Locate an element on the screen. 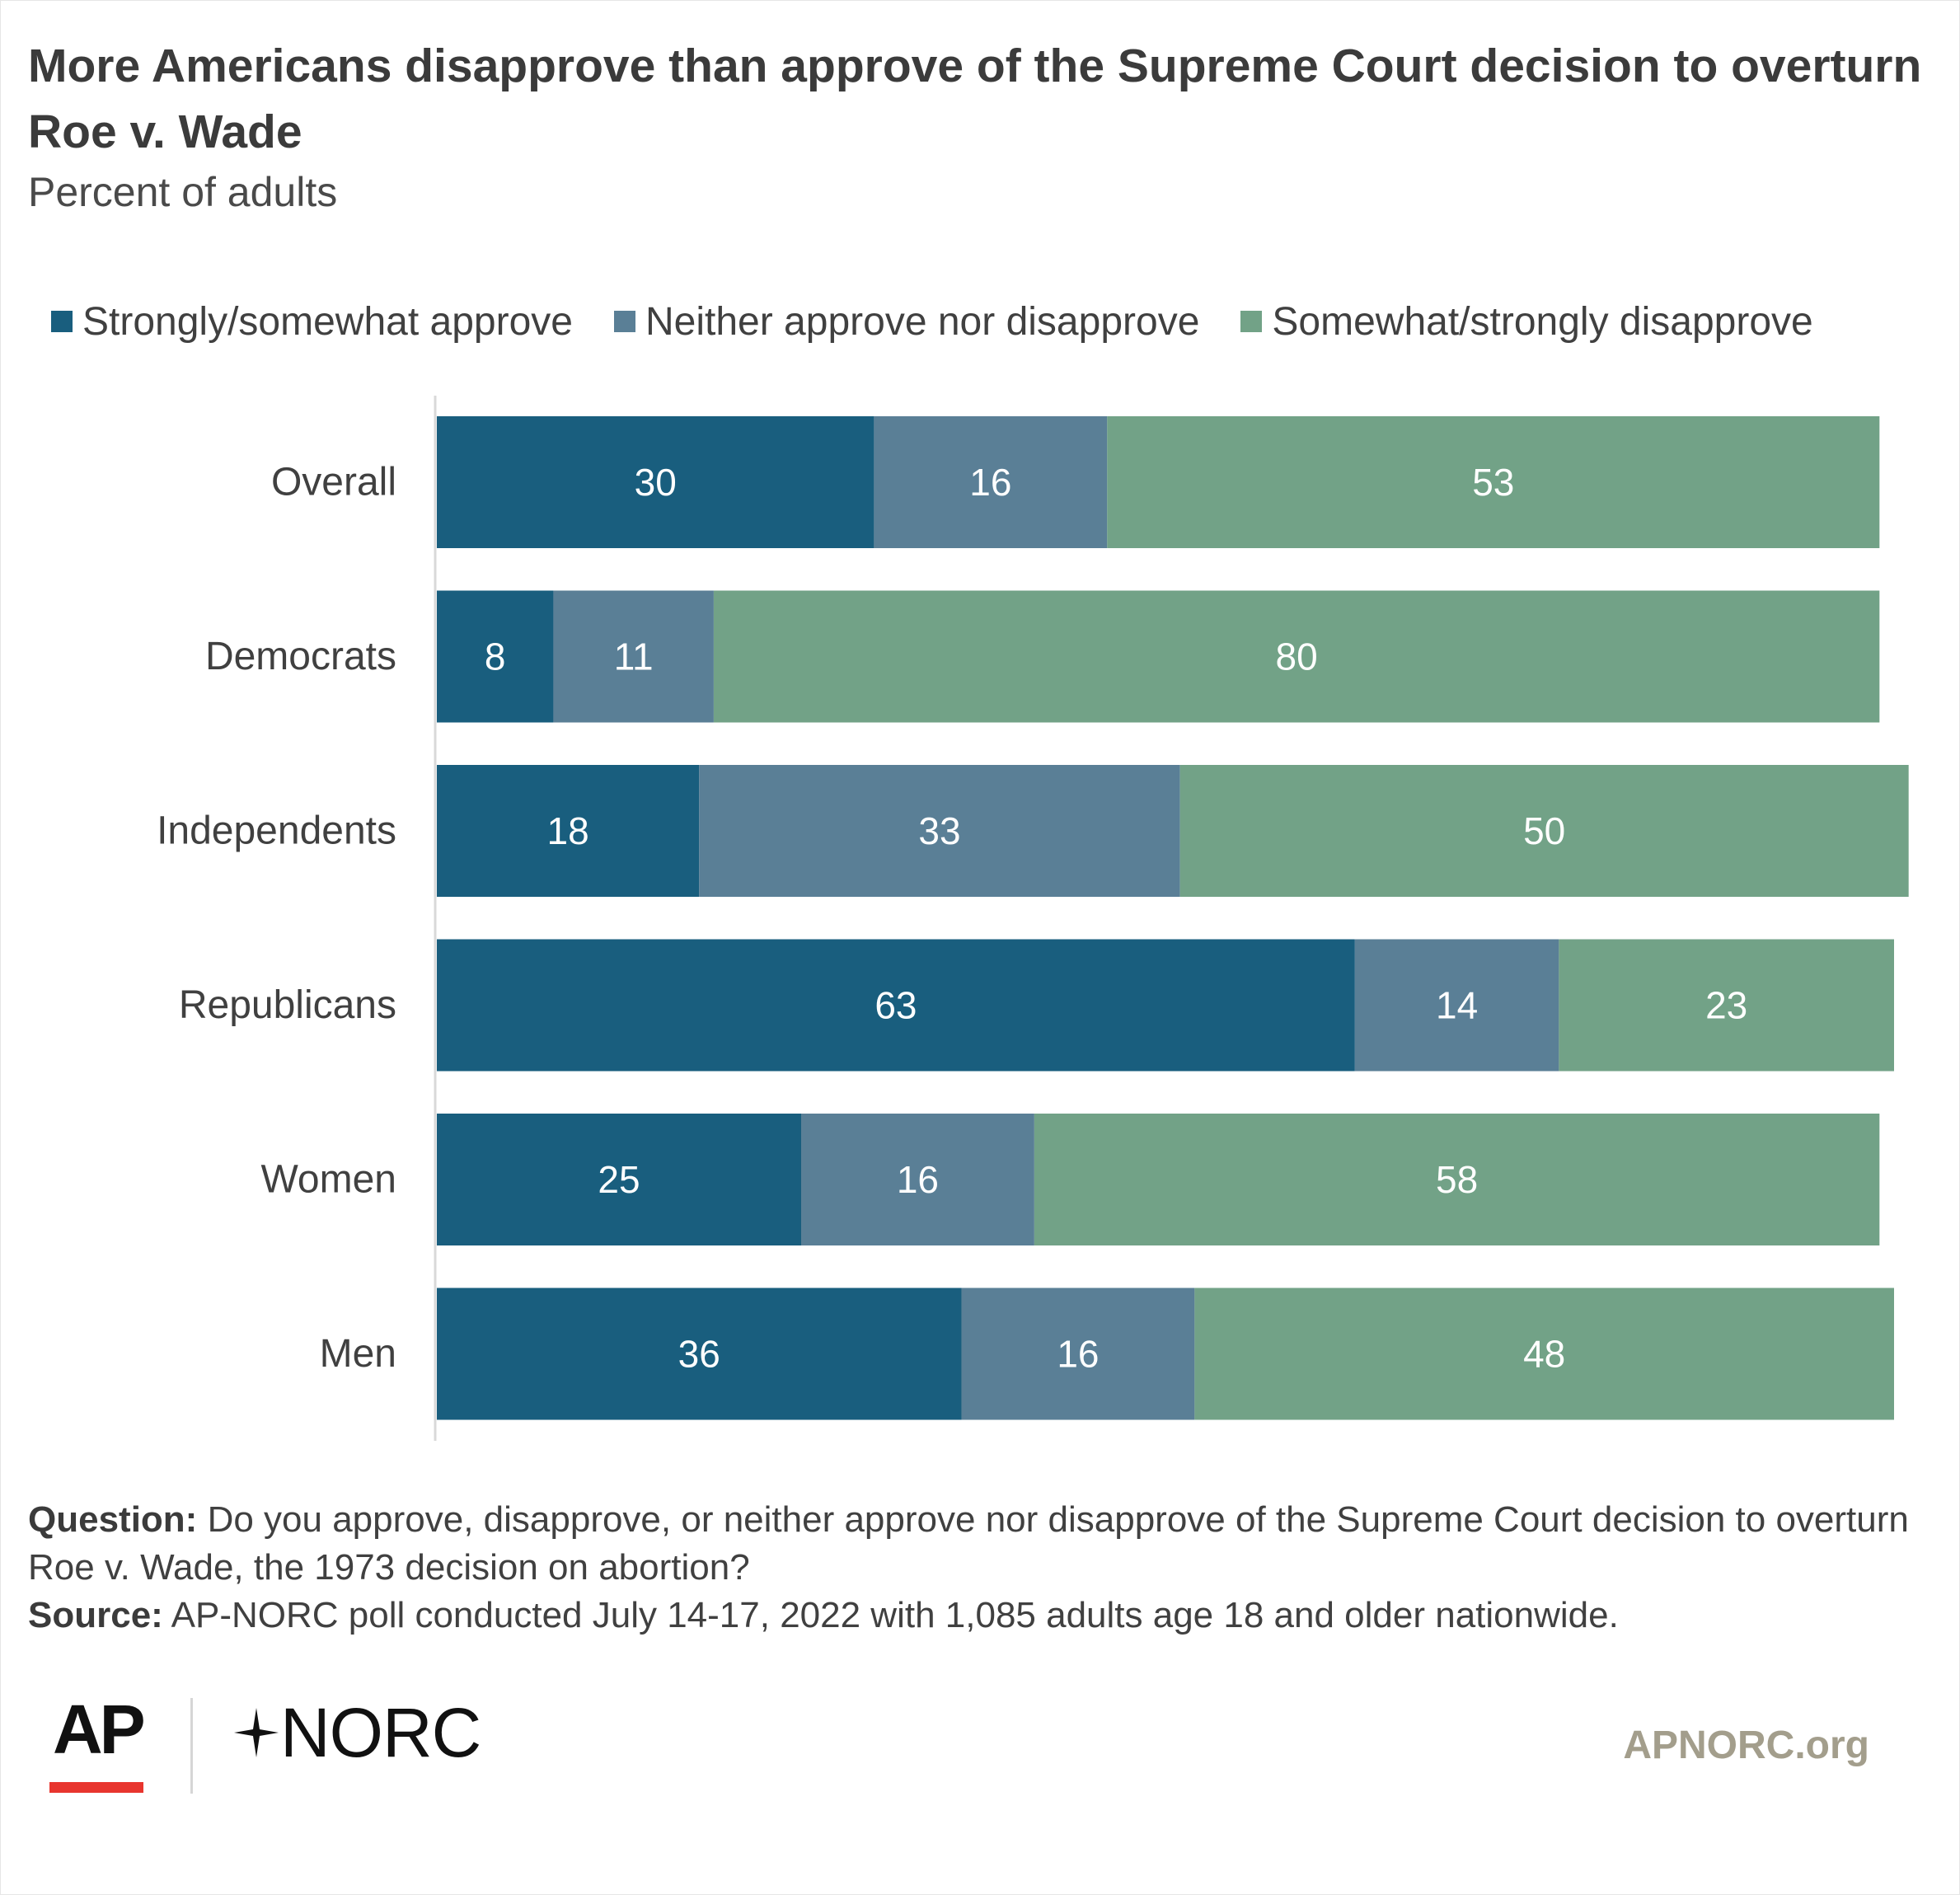  data-label-approve-democrats: 8 is located at coordinates (496, 657).